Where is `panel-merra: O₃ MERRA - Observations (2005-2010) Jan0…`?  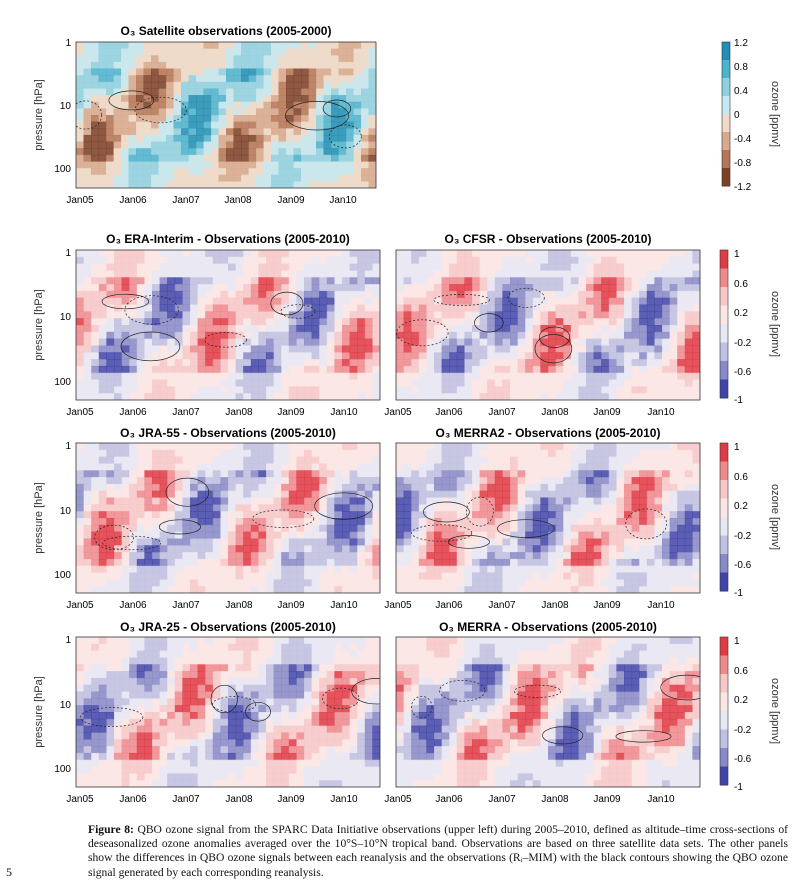 panel-merra: O₃ MERRA - Observations (2005-2010) Jan0… is located at coordinates (542, 712).